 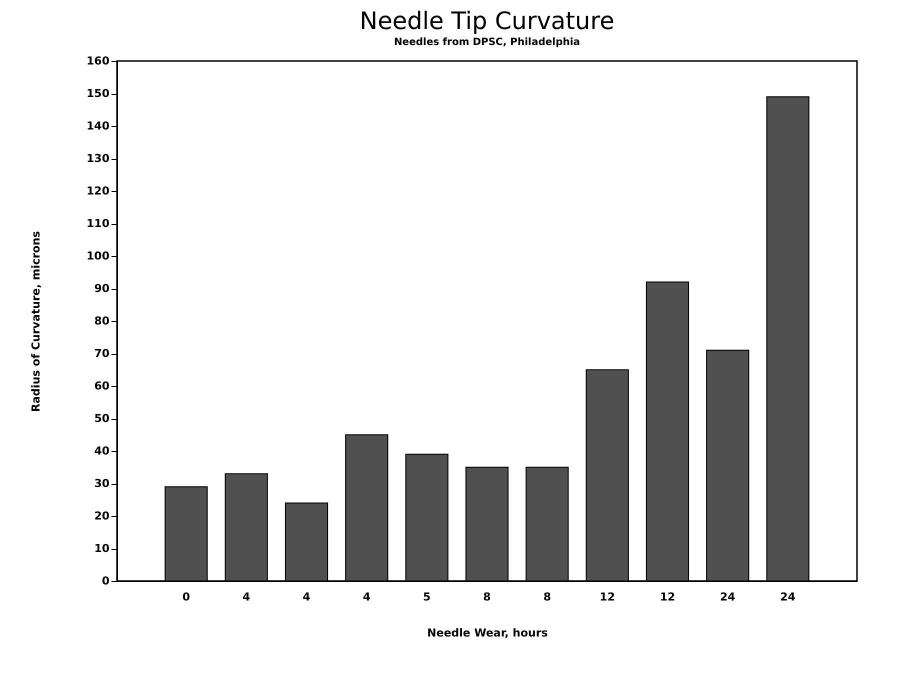 What do you see at coordinates (98, 223) in the screenshot?
I see `y-tick-label: 110` at bounding box center [98, 223].